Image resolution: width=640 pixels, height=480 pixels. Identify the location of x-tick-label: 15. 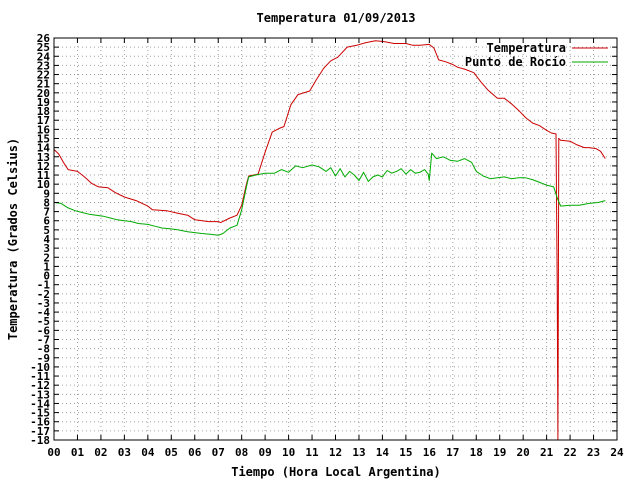
(405, 452).